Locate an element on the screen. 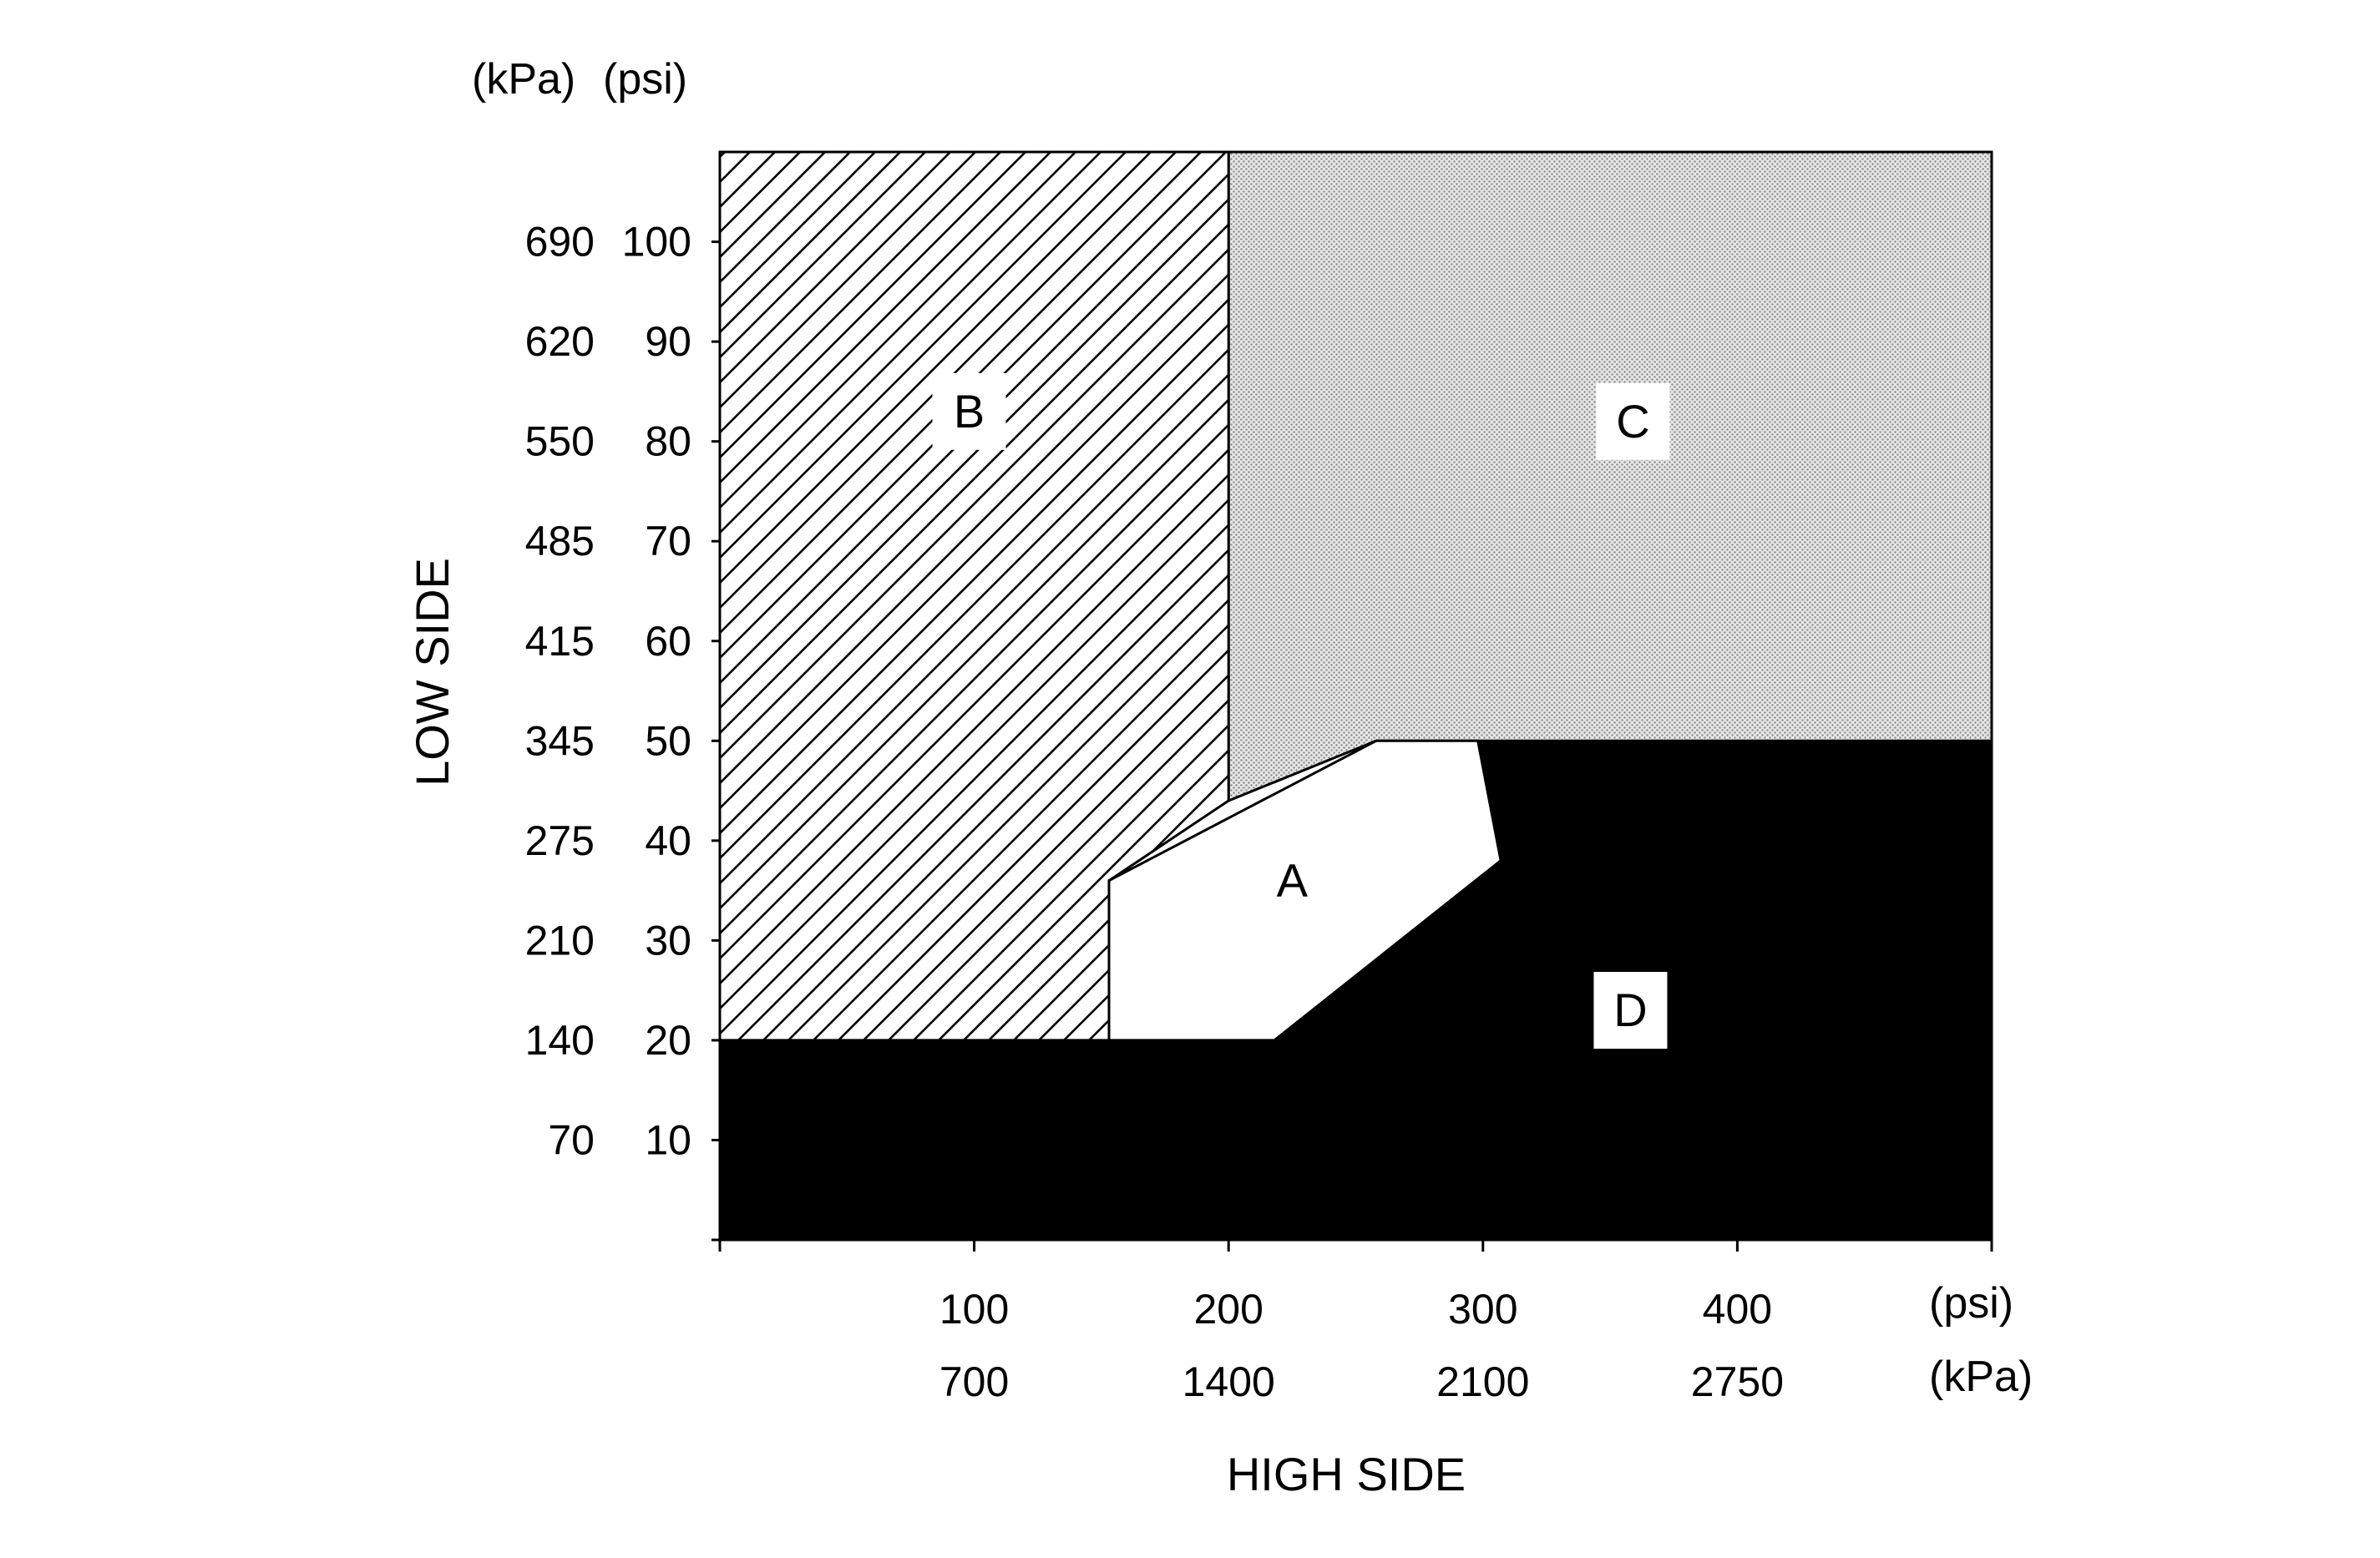  region-label-text: D is located at coordinates (1630, 1010).